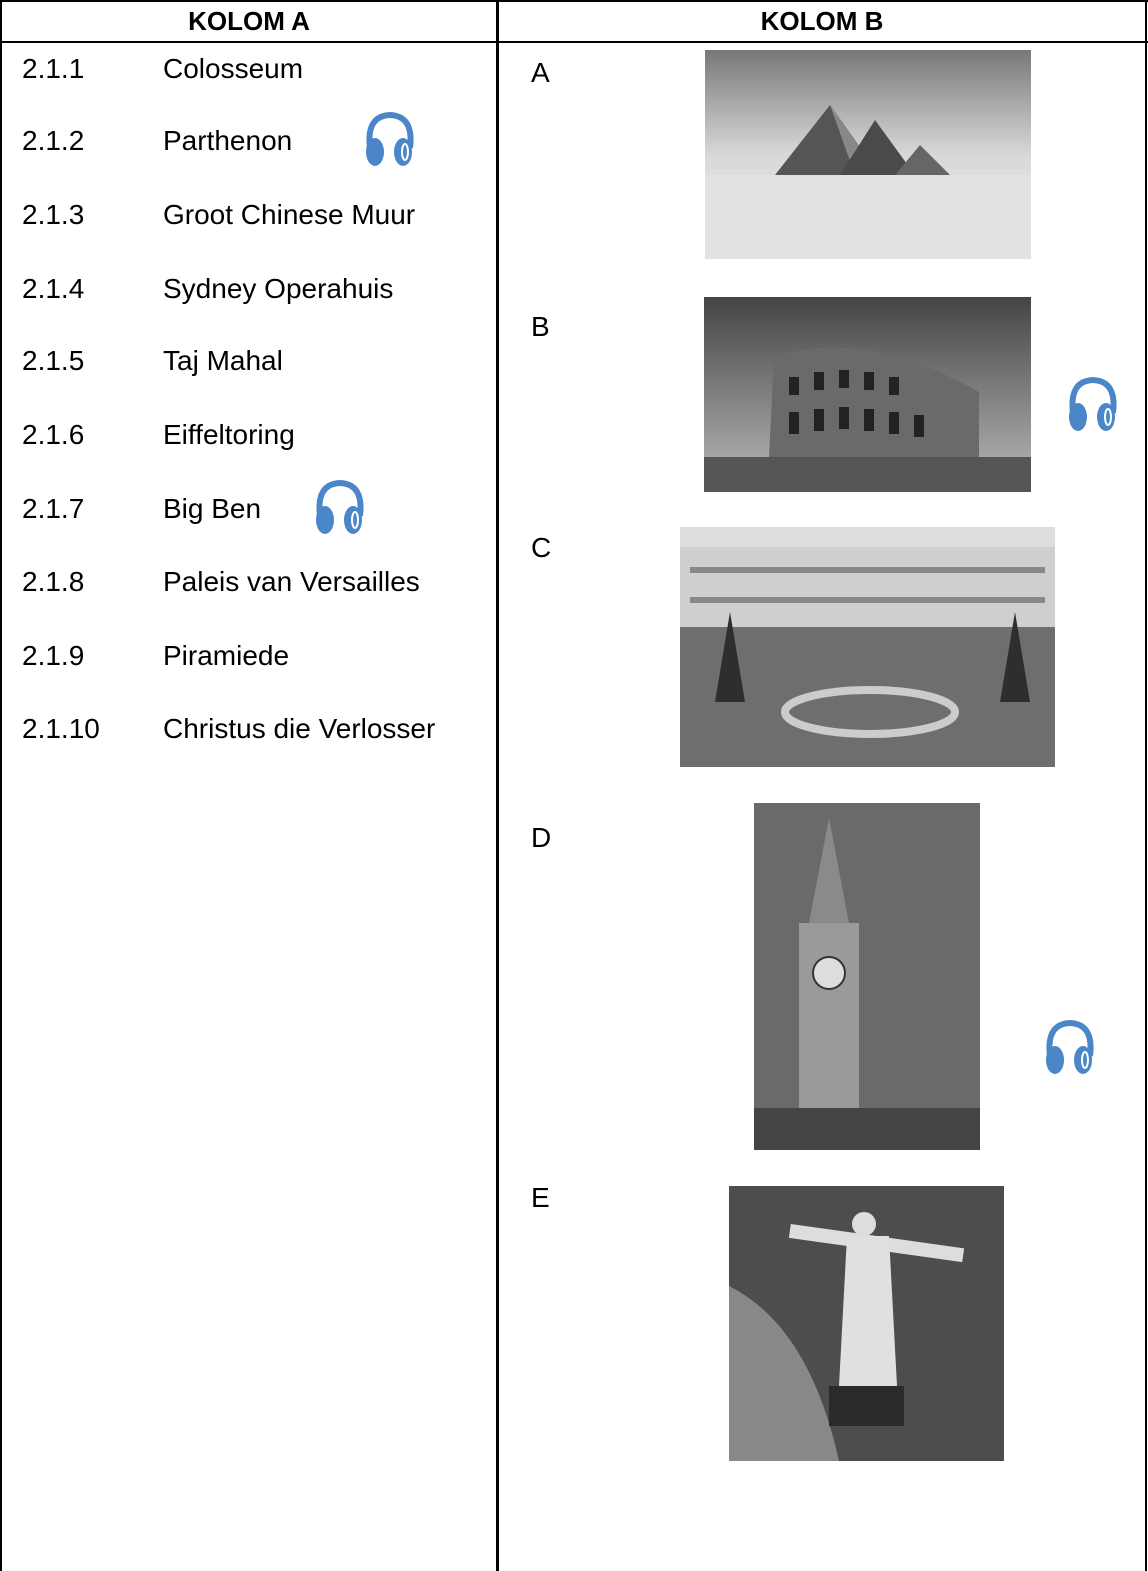 This screenshot has height=1571, width=1148. I want to click on item-number: 2.1.7, so click(53, 508).